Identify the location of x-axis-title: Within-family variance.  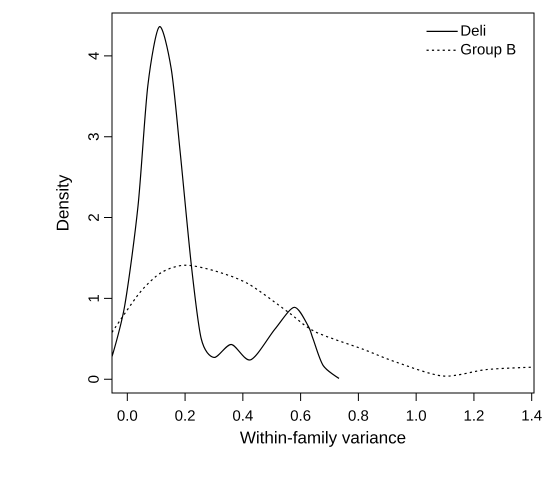
(323, 439).